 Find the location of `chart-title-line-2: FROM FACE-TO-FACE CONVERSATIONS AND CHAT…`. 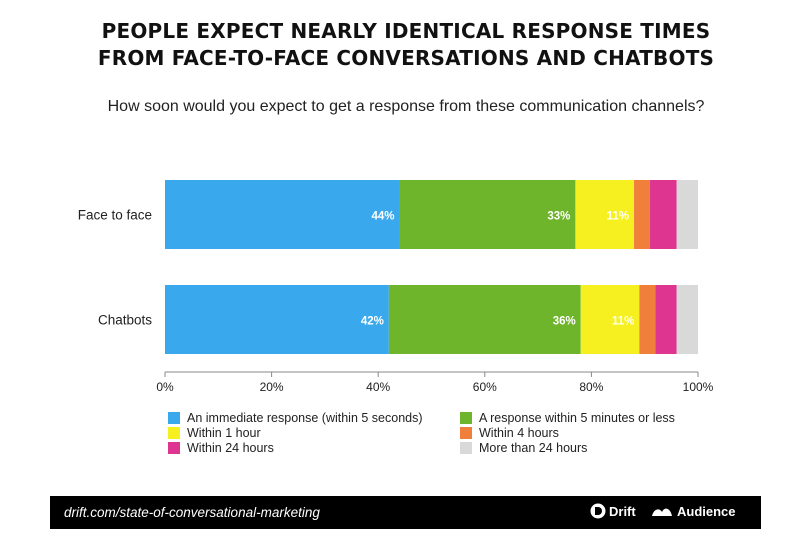

chart-title-line-2: FROM FACE-TO-FACE CONVERSATIONS AND CHAT… is located at coordinates (406, 58).